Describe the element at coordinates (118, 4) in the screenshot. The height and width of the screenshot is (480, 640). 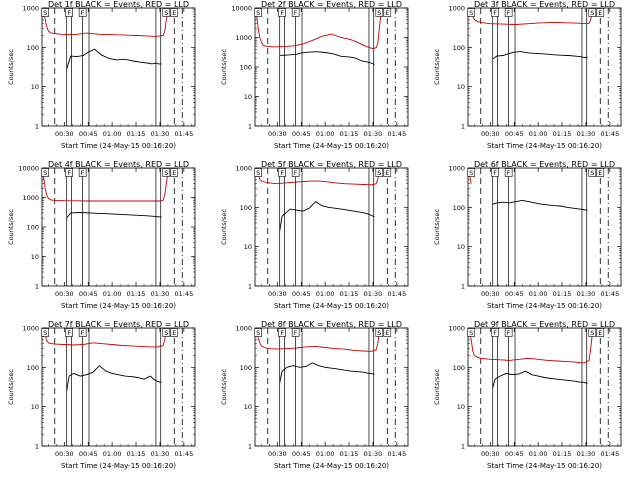
I see `chart-title: Det 1f BLACK = Events, RED = LLD` at that location.